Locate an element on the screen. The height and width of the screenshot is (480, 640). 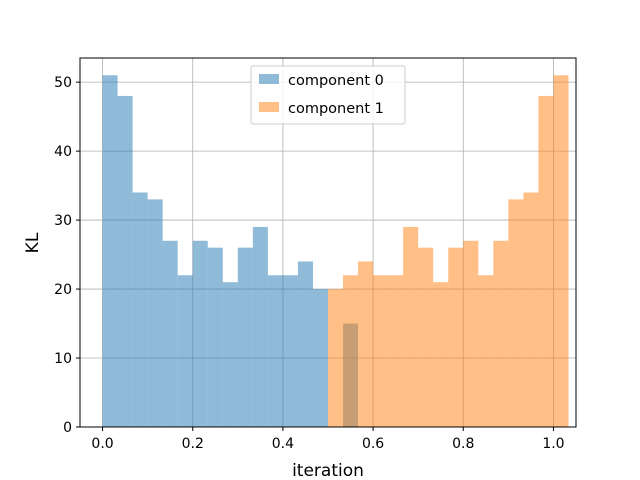
y-tick-label: 40 is located at coordinates (63, 152).